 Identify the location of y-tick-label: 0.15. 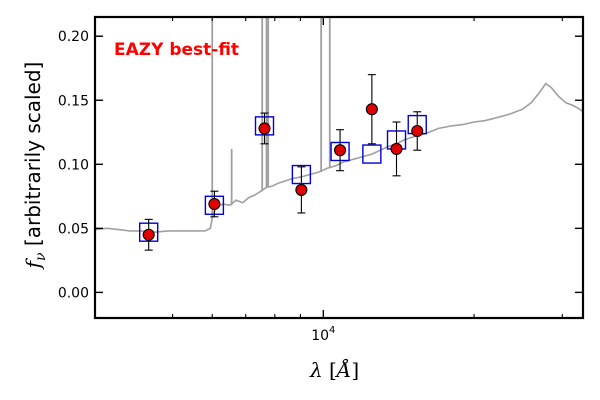
(73, 101).